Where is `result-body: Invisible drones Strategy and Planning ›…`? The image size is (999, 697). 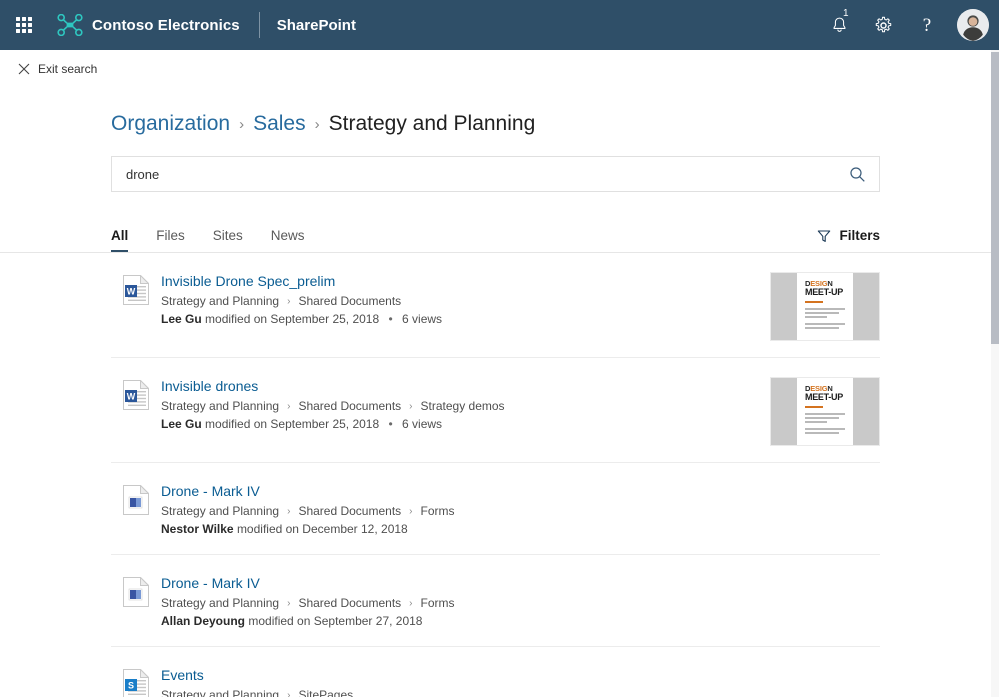 result-body: Invisible drones Strategy and Planning ›… is located at coordinates (458, 404).